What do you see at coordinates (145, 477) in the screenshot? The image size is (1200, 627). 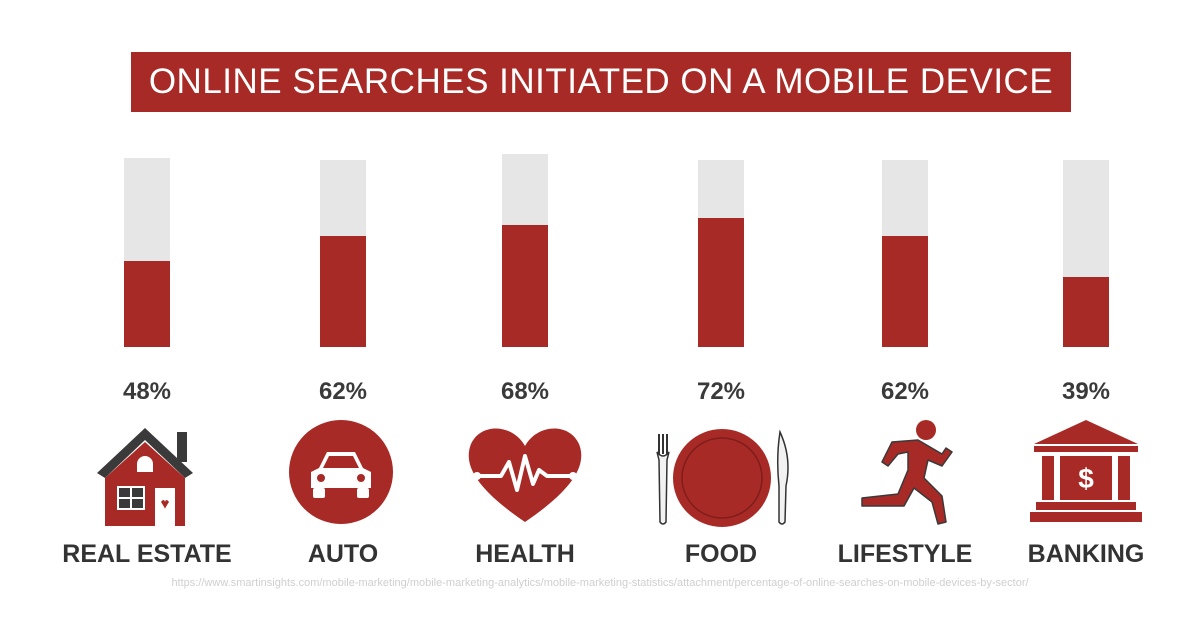 I see `house-icon` at bounding box center [145, 477].